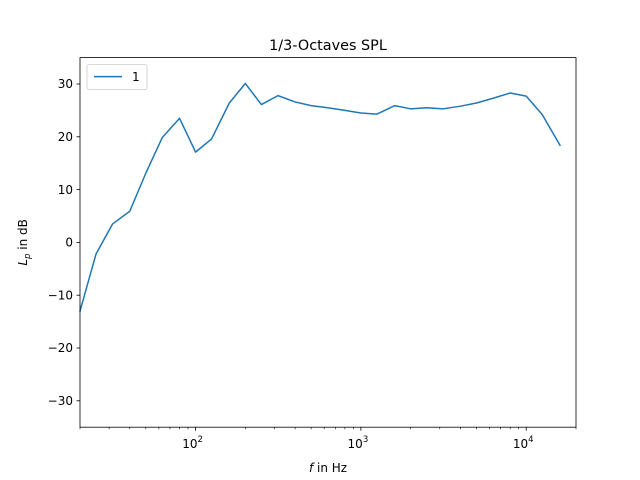 The height and width of the screenshot is (480, 640). What do you see at coordinates (64, 242) in the screenshot?
I see `y-axis: −30 −20 −10 0 10 20 30` at bounding box center [64, 242].